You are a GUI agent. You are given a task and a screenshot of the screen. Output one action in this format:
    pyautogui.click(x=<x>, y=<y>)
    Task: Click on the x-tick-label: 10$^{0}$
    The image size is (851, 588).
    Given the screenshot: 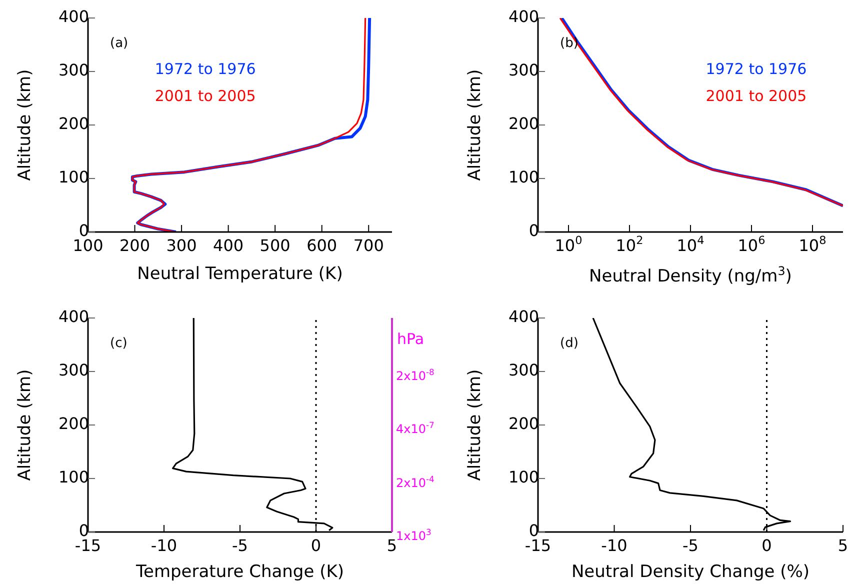 What is the action you would take?
    pyautogui.click(x=568, y=245)
    